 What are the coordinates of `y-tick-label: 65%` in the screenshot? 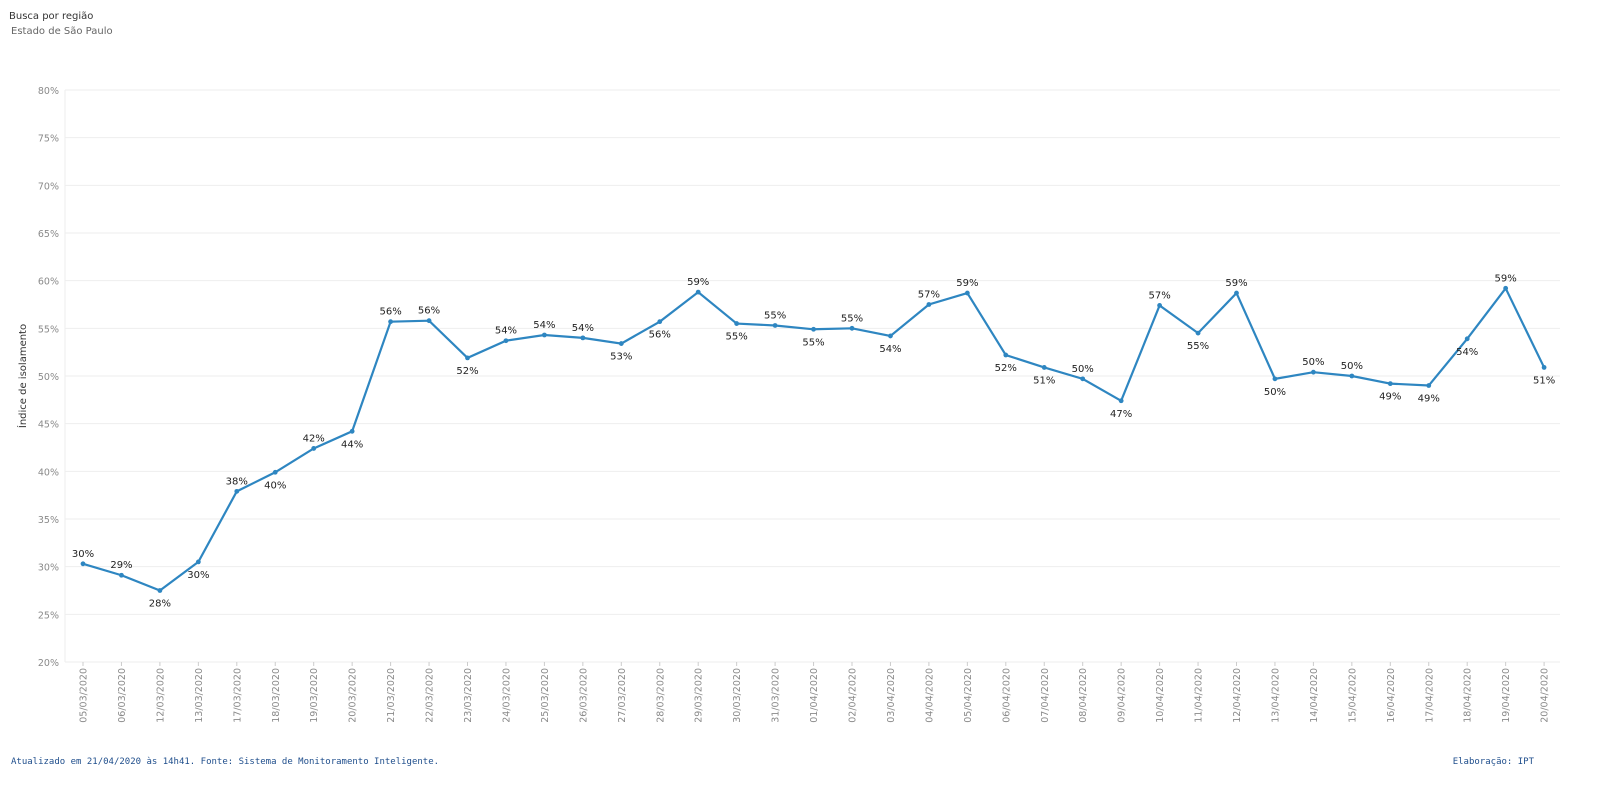 It's located at (48, 234).